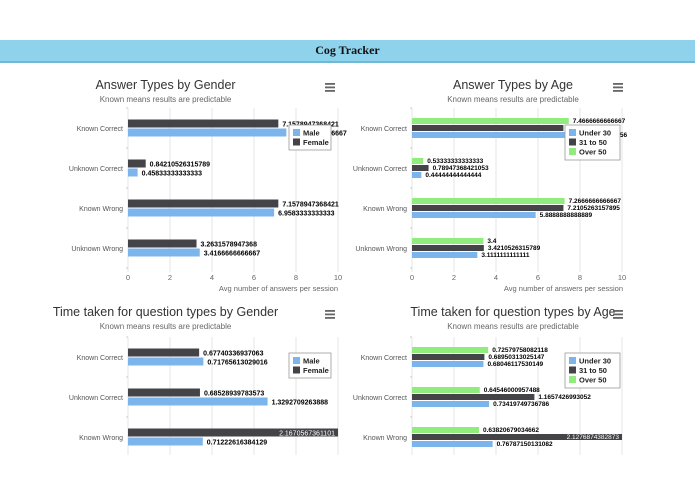 Image resolution: width=695 pixels, height=494 pixels. I want to click on data-label: 0.44444444444444, so click(453, 175).